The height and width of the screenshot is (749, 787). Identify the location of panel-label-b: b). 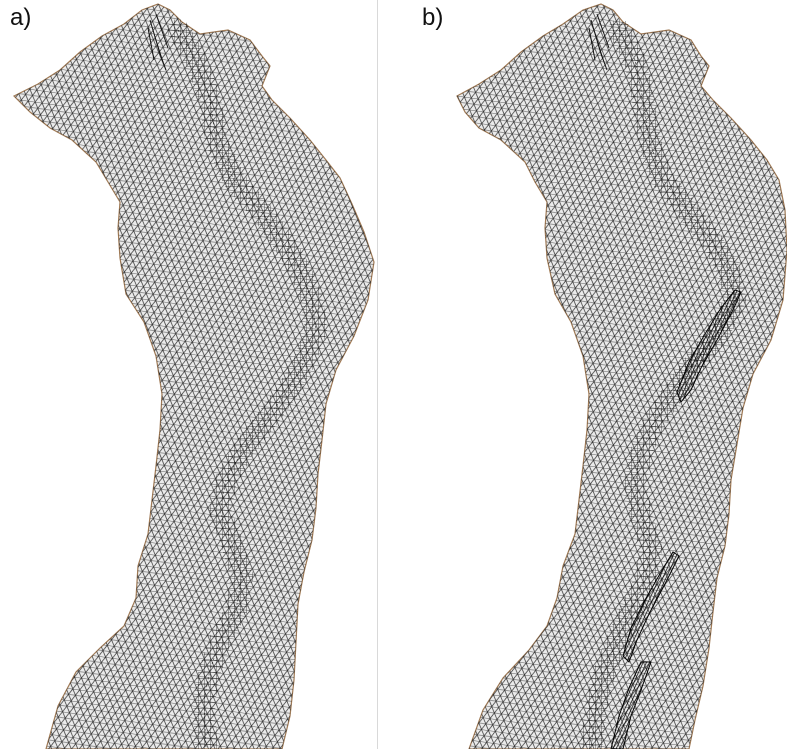
(433, 17).